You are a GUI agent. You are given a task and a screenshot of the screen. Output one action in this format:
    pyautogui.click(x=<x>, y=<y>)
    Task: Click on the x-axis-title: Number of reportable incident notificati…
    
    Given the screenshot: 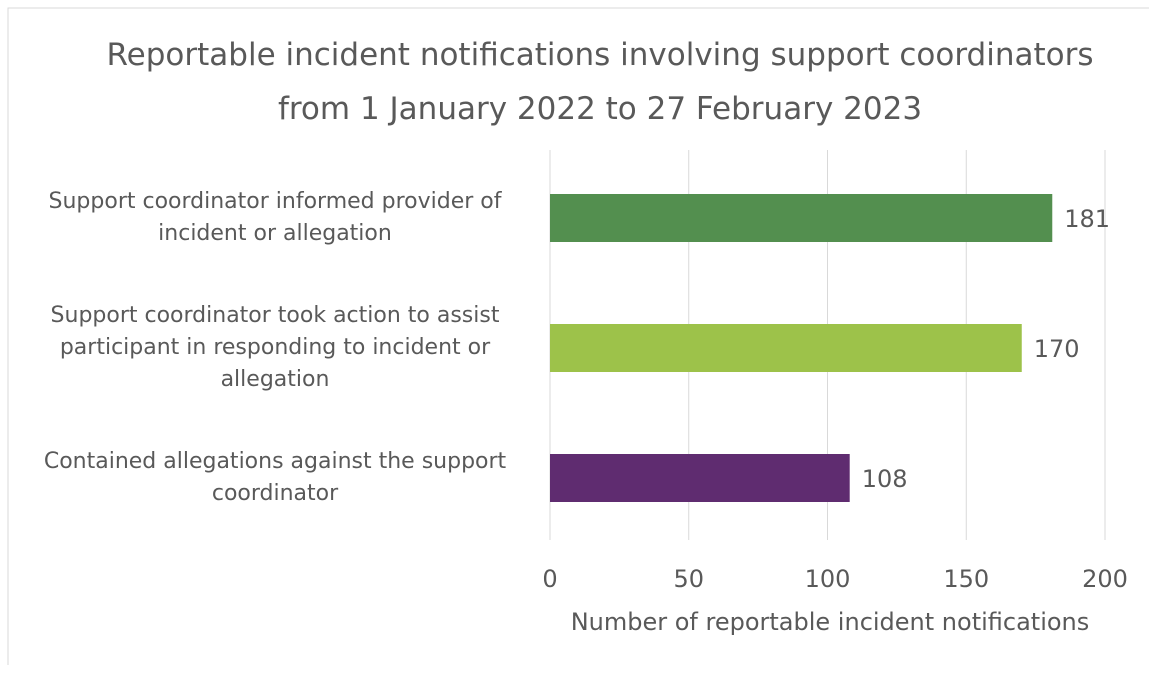 What is the action you would take?
    pyautogui.click(x=830, y=622)
    